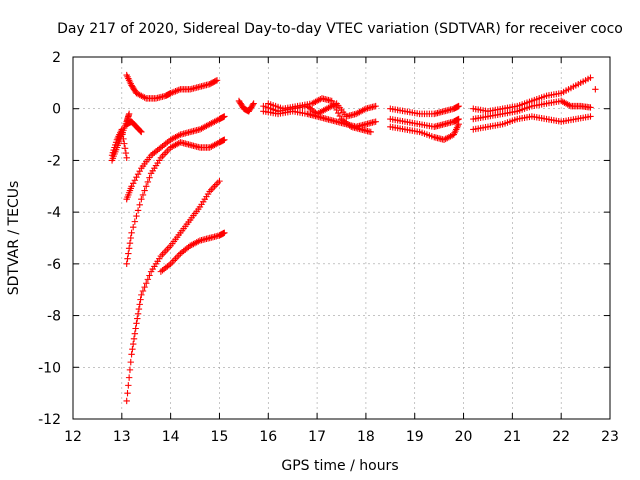 This screenshot has height=480, width=640. What do you see at coordinates (49, 368) in the screenshot?
I see `y-tick-label: -10` at bounding box center [49, 368].